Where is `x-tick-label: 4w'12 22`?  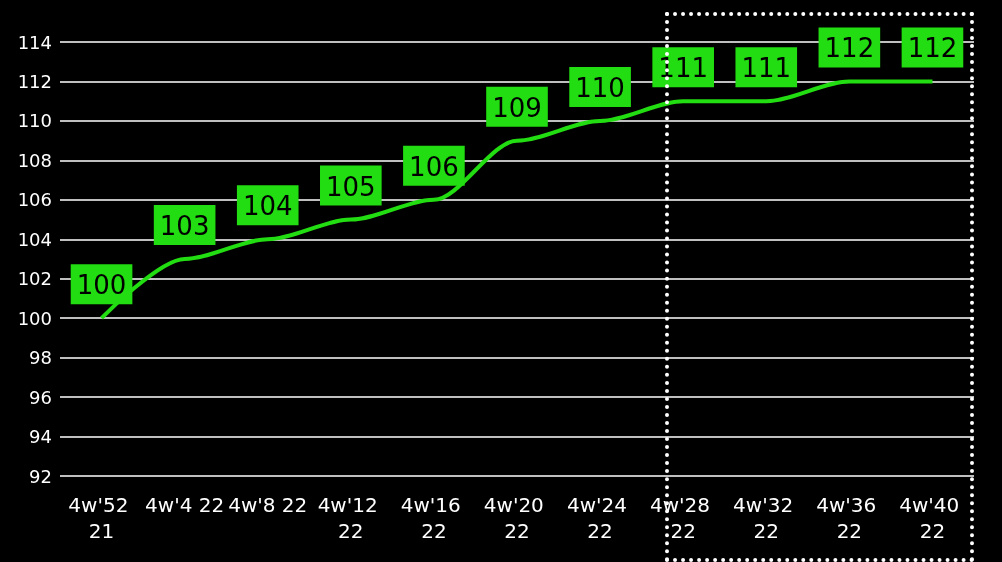 x-tick-label: 4w'12 22 is located at coordinates (351, 518).